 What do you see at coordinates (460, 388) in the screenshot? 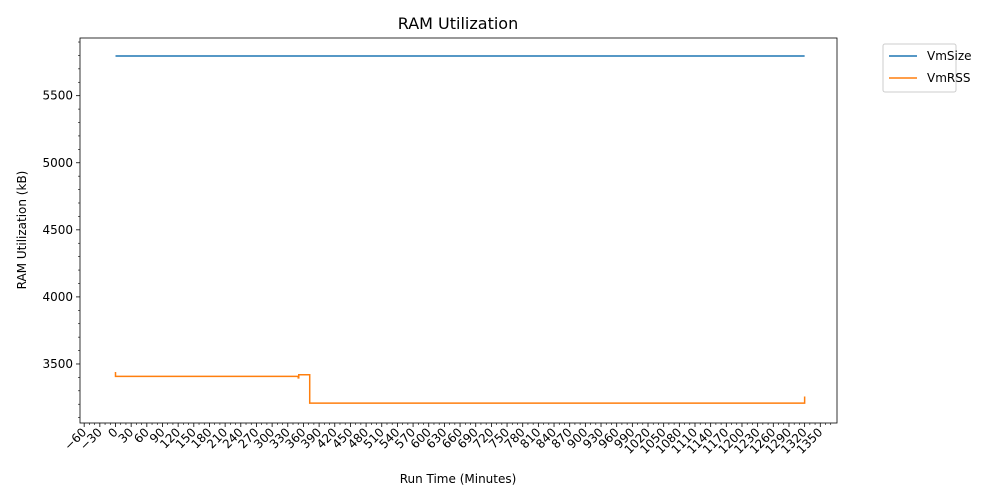
I see `series-line-vmrss` at bounding box center [460, 388].